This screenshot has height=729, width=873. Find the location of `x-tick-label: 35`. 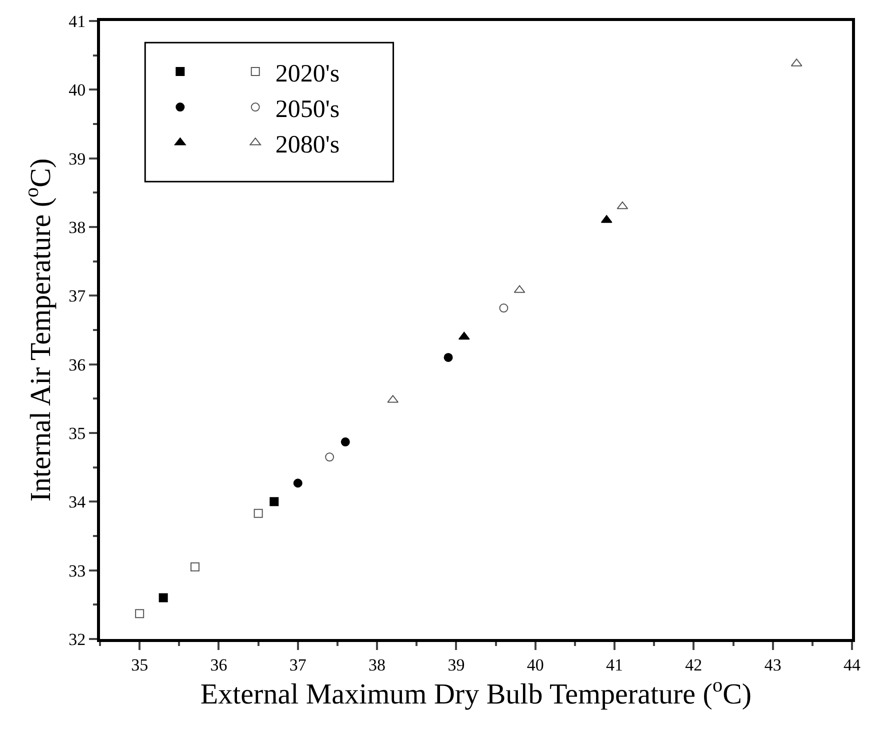

x-tick-label: 35 is located at coordinates (139, 664).